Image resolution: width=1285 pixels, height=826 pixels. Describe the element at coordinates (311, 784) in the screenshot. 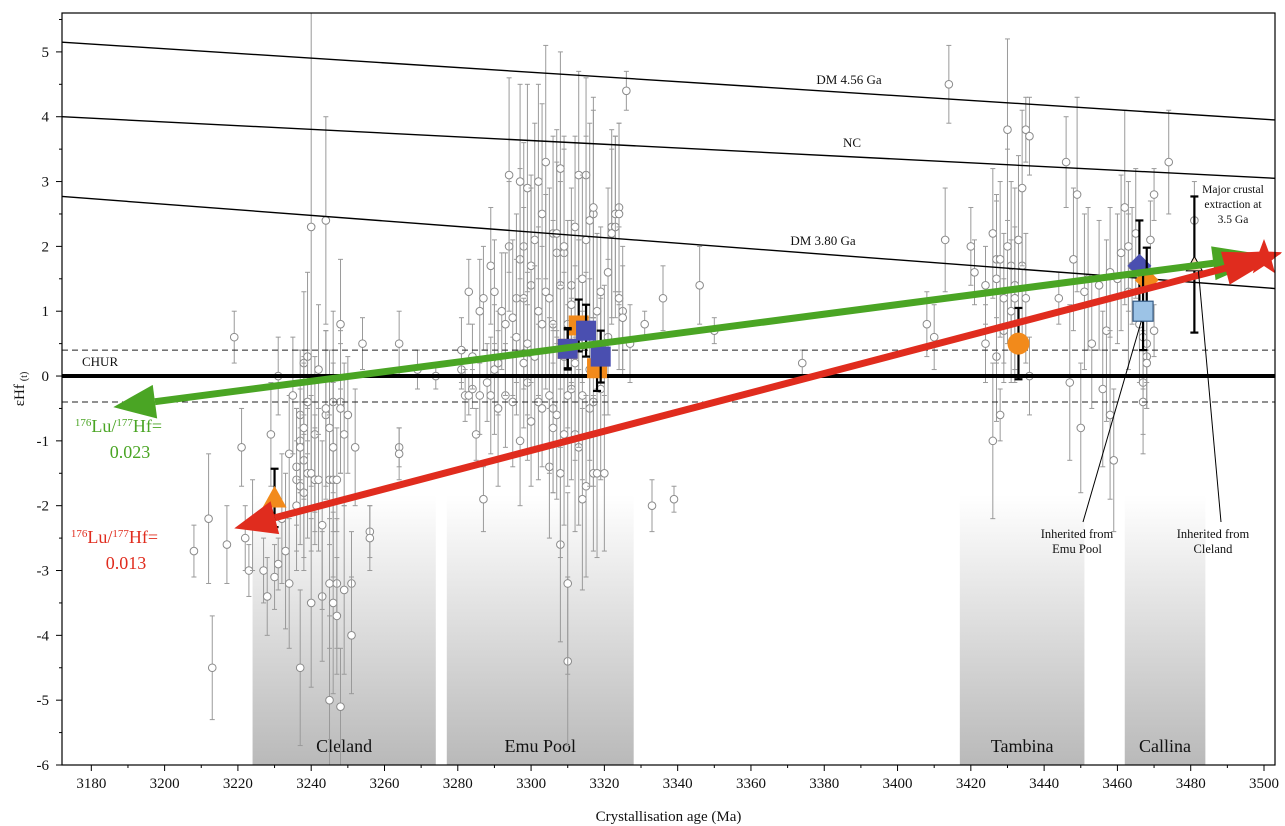

I see `x-tick-label: 3240` at that location.